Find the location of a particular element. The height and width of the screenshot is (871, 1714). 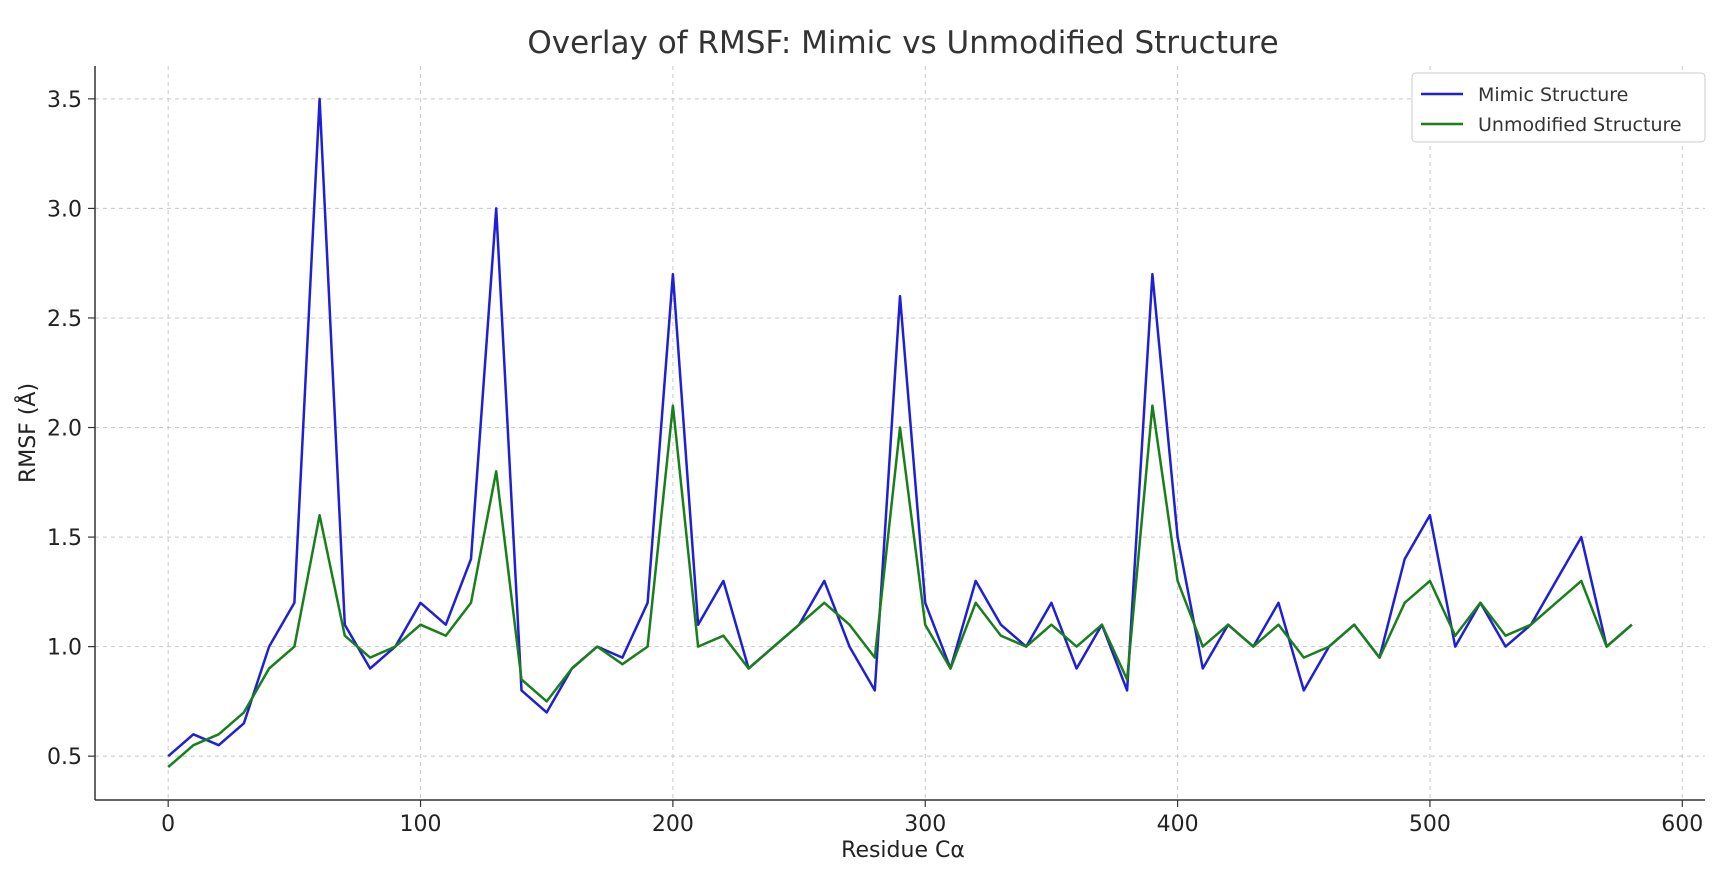

y-tick-label: 3.0 is located at coordinates (64, 209).